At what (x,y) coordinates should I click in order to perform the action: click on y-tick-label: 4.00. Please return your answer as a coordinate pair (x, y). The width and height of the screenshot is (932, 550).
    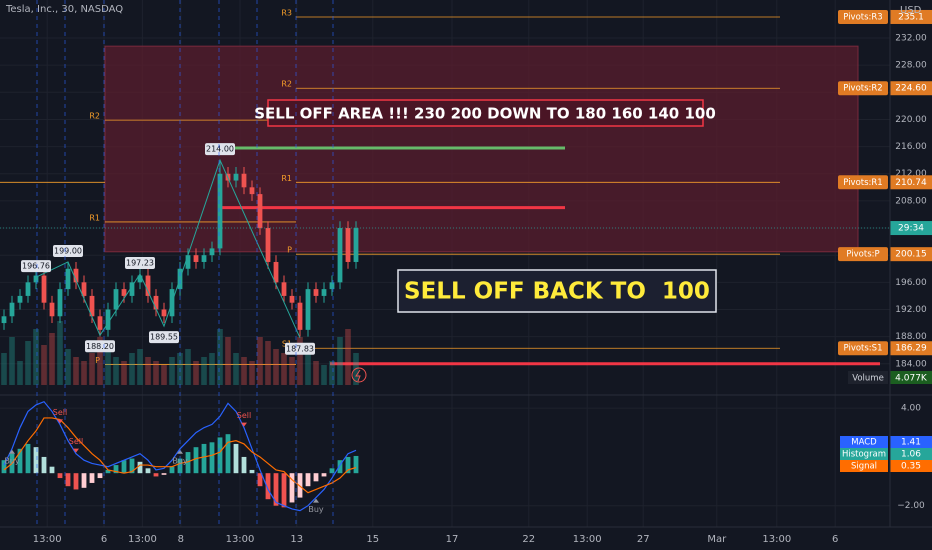
    Looking at the image, I should click on (911, 409).